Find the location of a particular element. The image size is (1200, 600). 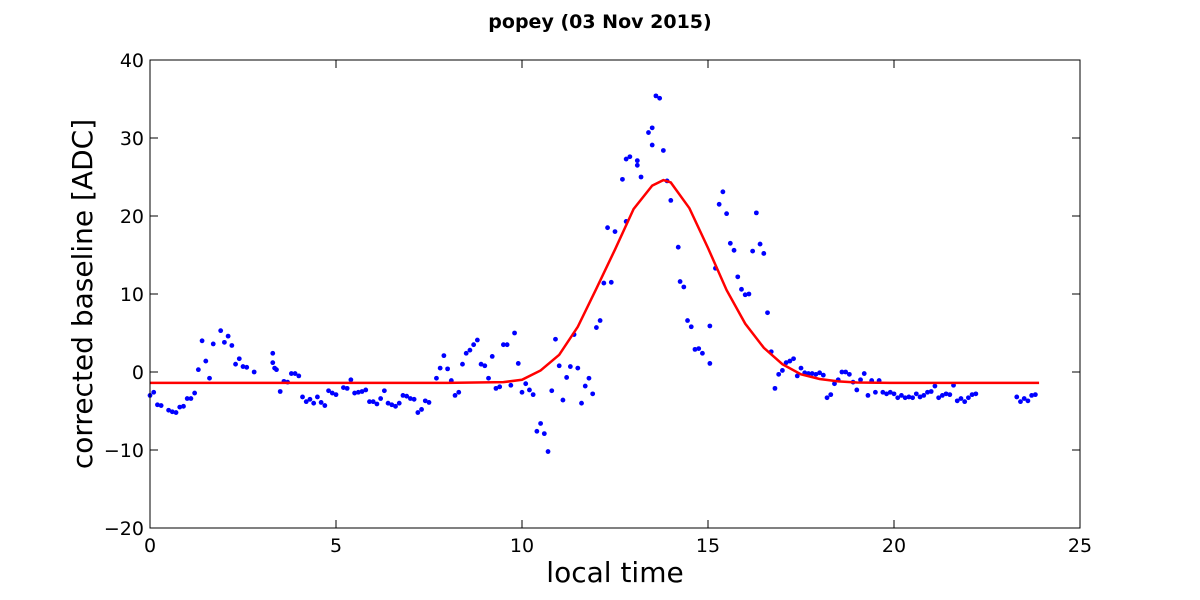

y-tick-label: 40 is located at coordinates (132, 61).